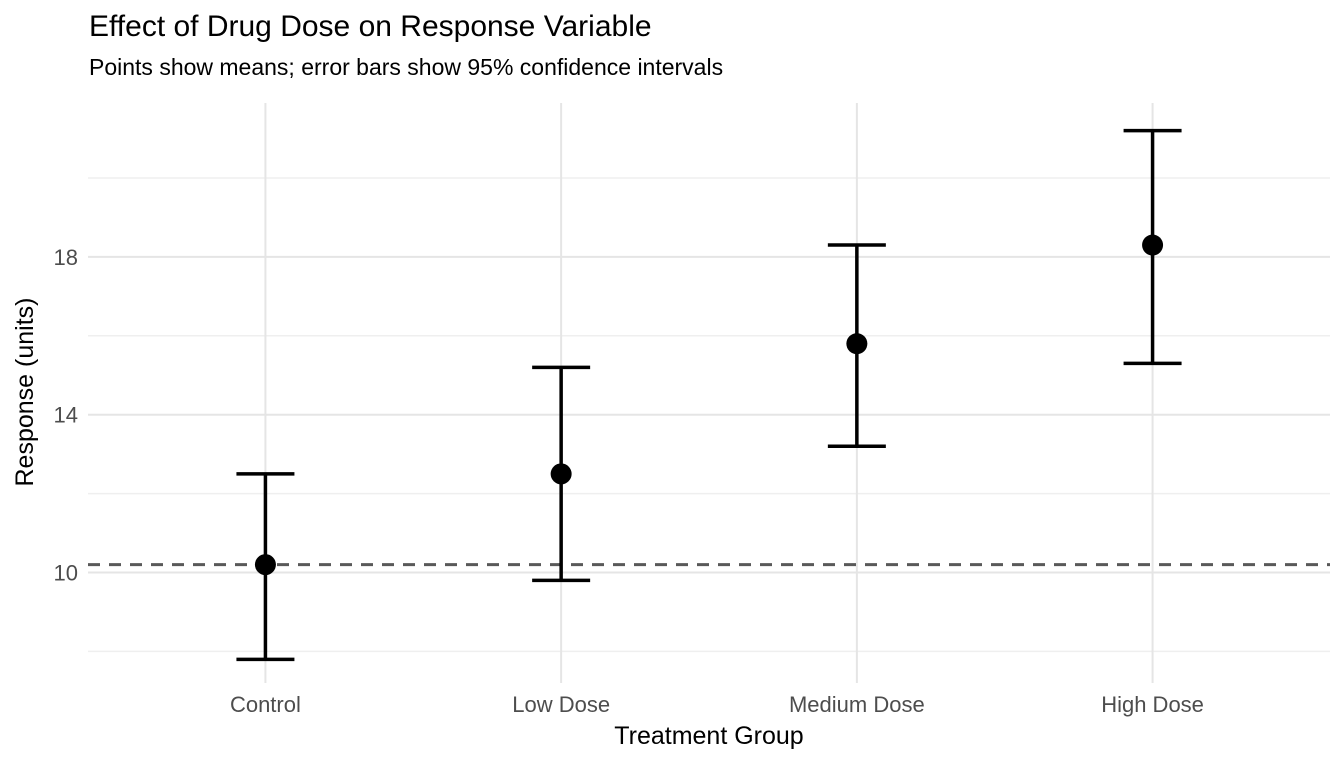 The image size is (1344, 768). I want to click on y-tick-label: 14, so click(66, 415).